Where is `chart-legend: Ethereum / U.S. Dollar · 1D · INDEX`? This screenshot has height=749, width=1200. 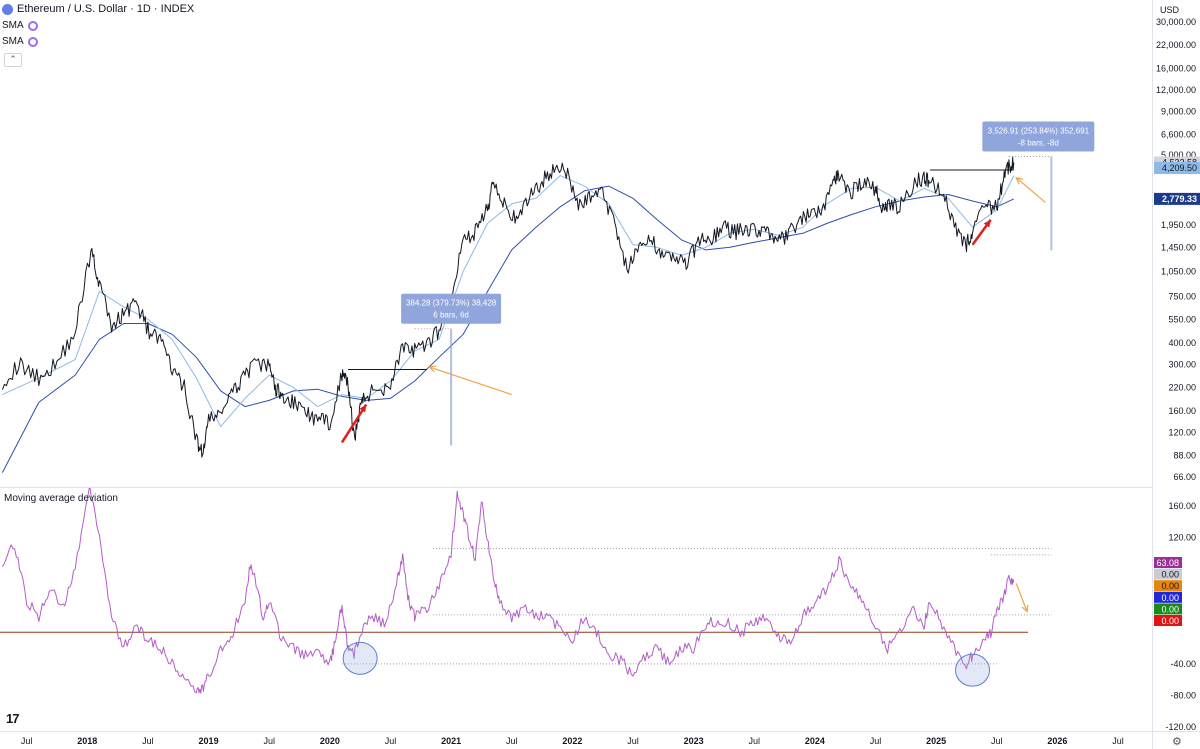
chart-legend: Ethereum / U.S. Dollar · 1D · INDEX is located at coordinates (98, 9).